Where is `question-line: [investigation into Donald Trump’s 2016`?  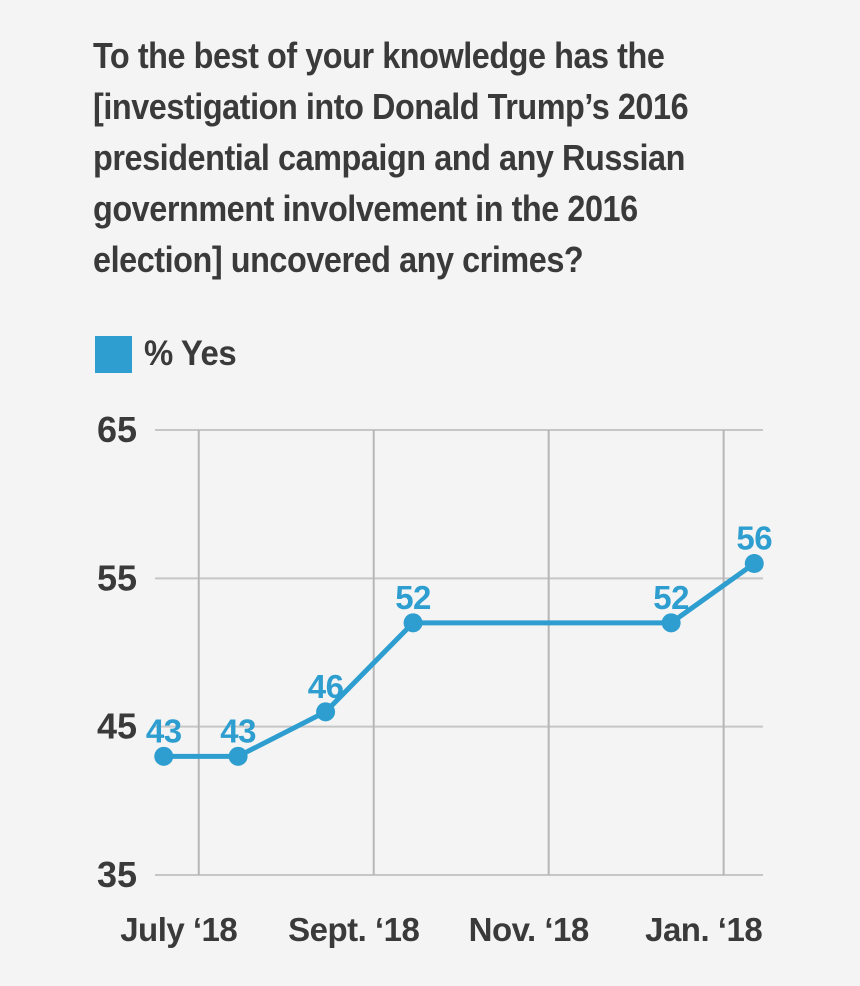 question-line: [investigation into Donald Trump’s 2016 is located at coordinates (391, 106).